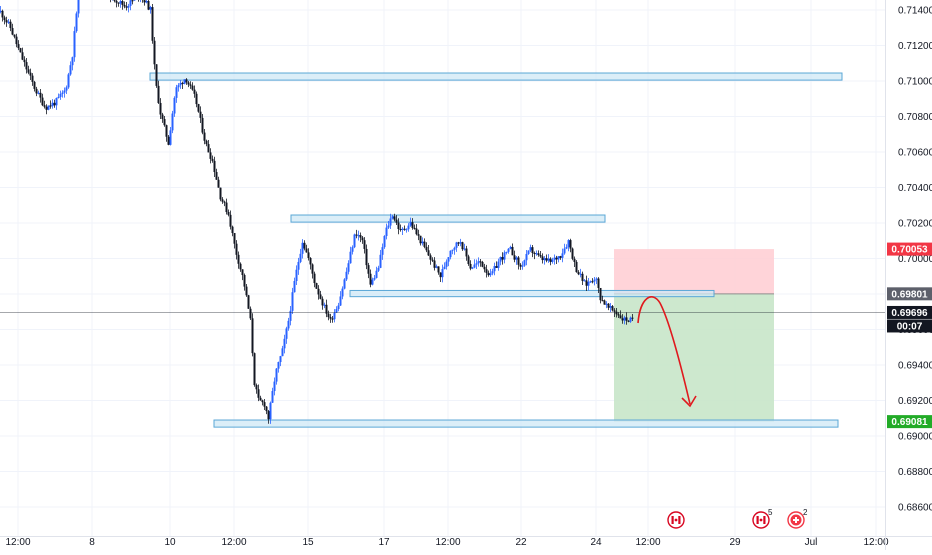  What do you see at coordinates (647, 542) in the screenshot?
I see `time-tick-label: 12:00` at bounding box center [647, 542].